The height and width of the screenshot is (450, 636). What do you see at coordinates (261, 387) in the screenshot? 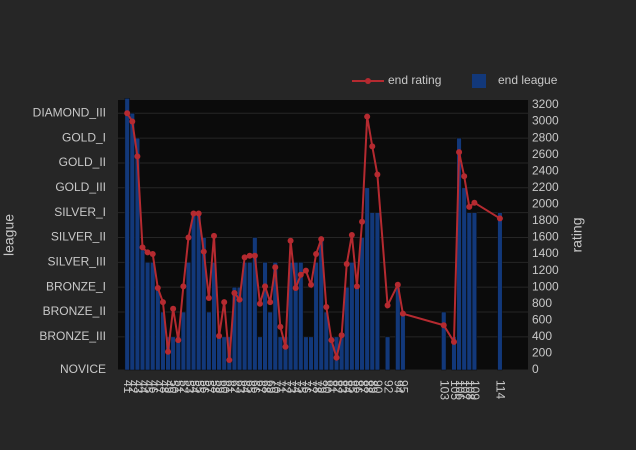
I see `x-tick-label: 67` at bounding box center [261, 387].